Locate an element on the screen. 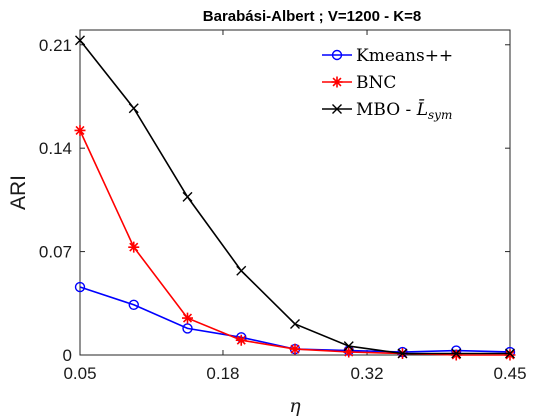  legend-item: MBO - L̄sym is located at coordinates (387, 110).